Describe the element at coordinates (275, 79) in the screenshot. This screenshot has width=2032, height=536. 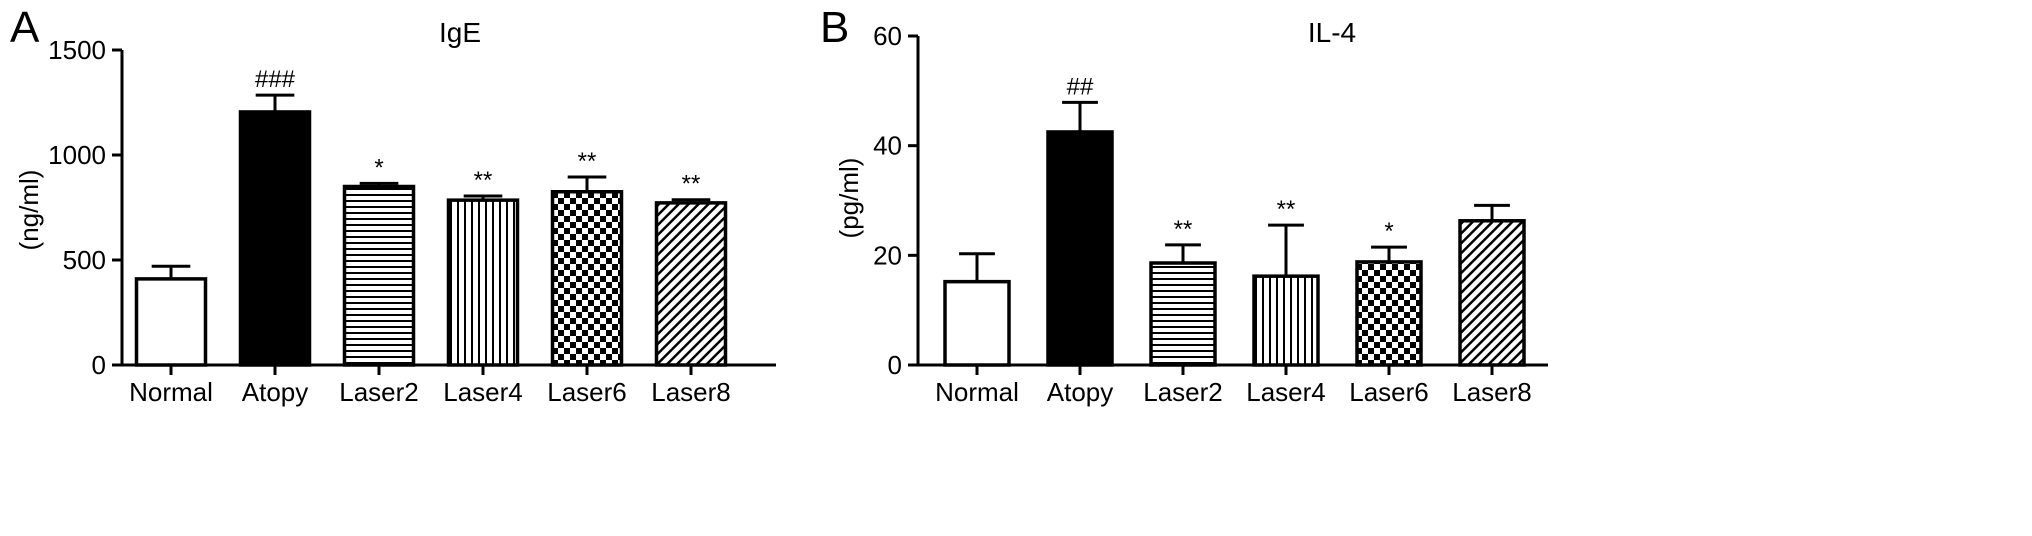
I see `significance-label: ###` at that location.